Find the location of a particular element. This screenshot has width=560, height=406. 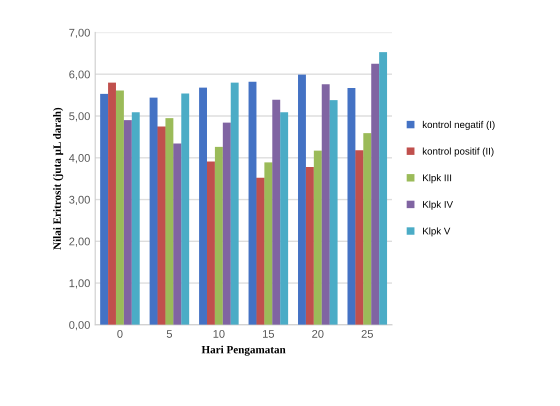

x-tick-label: 20 is located at coordinates (318, 334).